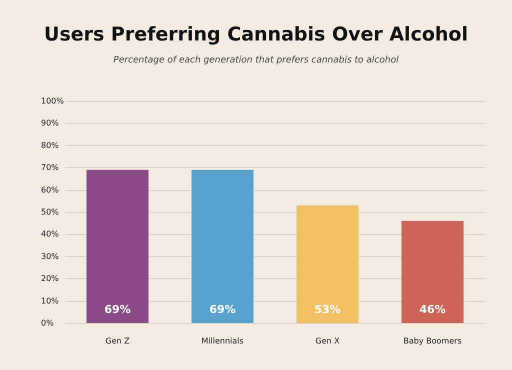  Describe the element at coordinates (327, 309) in the screenshot. I see `data-label: 53%` at that location.